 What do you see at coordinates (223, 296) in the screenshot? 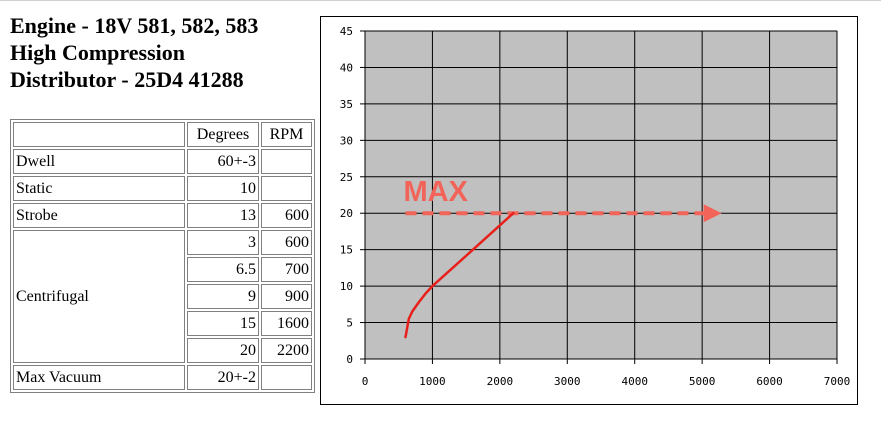
I see `degrees-cell: 9` at bounding box center [223, 296].